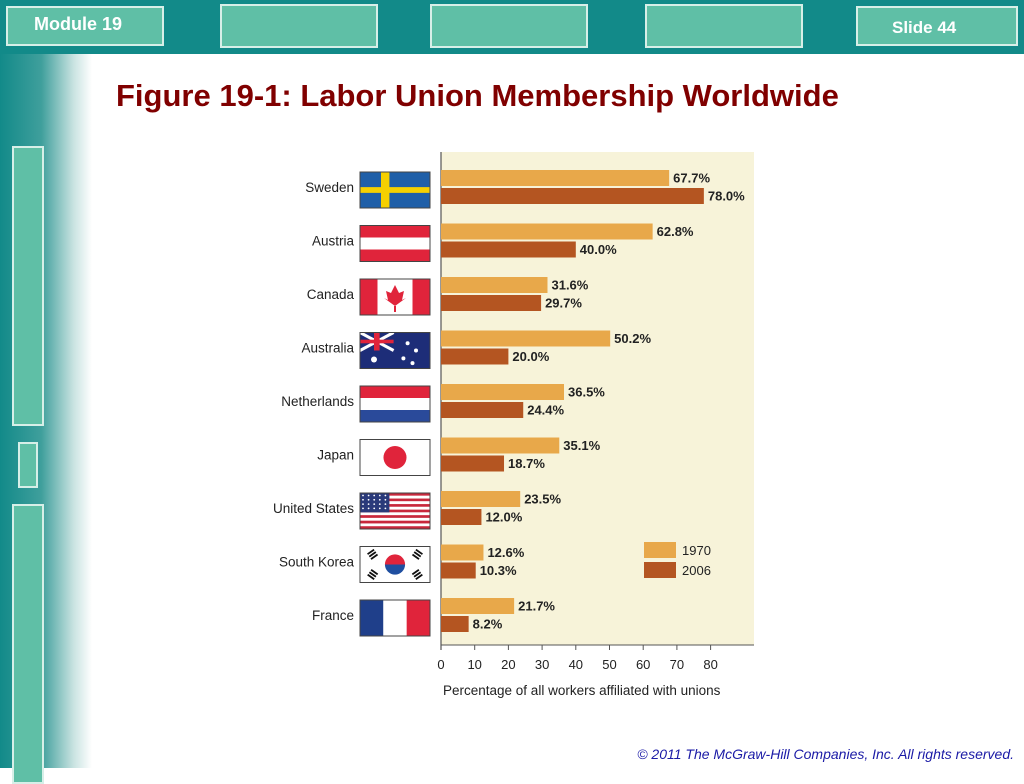 The image size is (1024, 784). What do you see at coordinates (503, 517) in the screenshot?
I see `data-label: 12.0%` at bounding box center [503, 517].